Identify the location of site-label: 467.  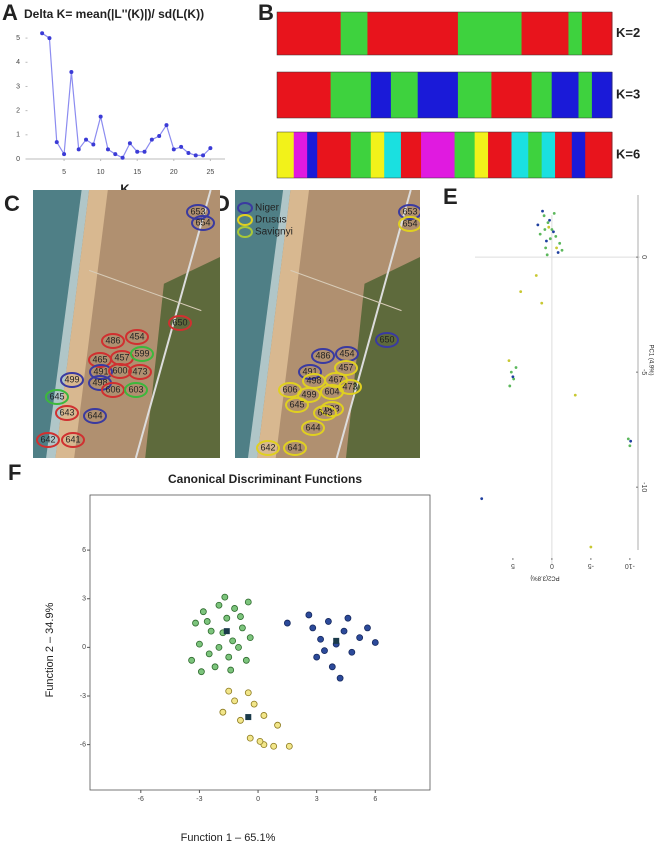
(335, 379).